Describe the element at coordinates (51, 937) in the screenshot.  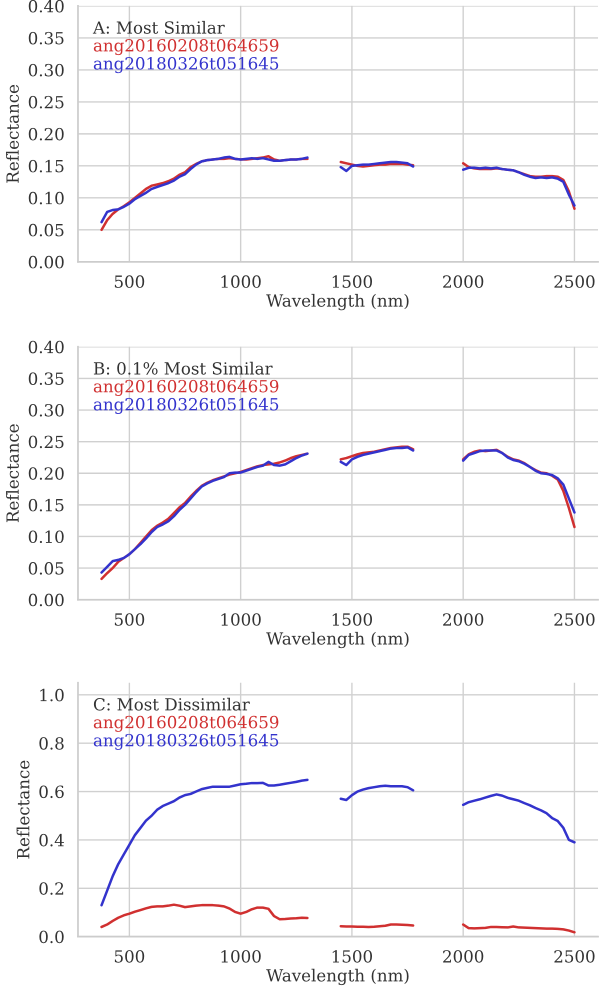
I see `y-tick-label: 0.0` at that location.